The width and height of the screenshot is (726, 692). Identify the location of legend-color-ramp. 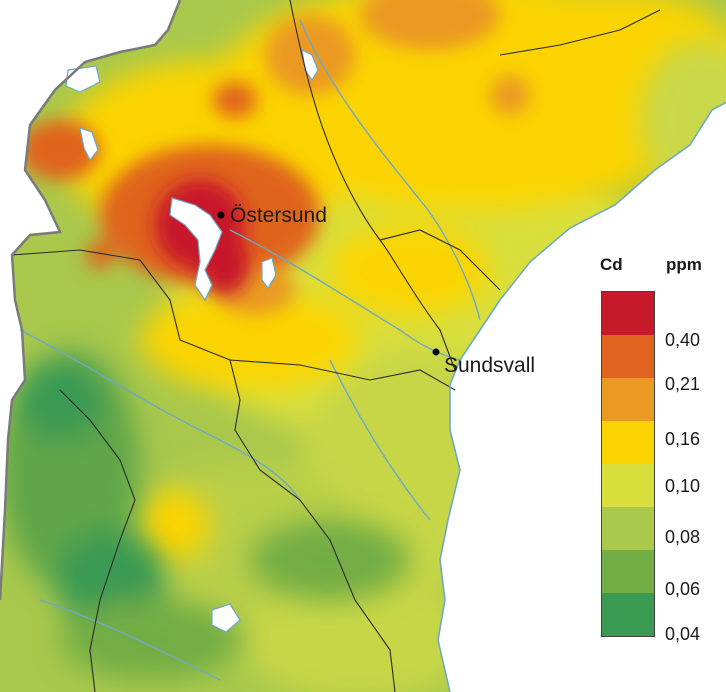
(628, 464).